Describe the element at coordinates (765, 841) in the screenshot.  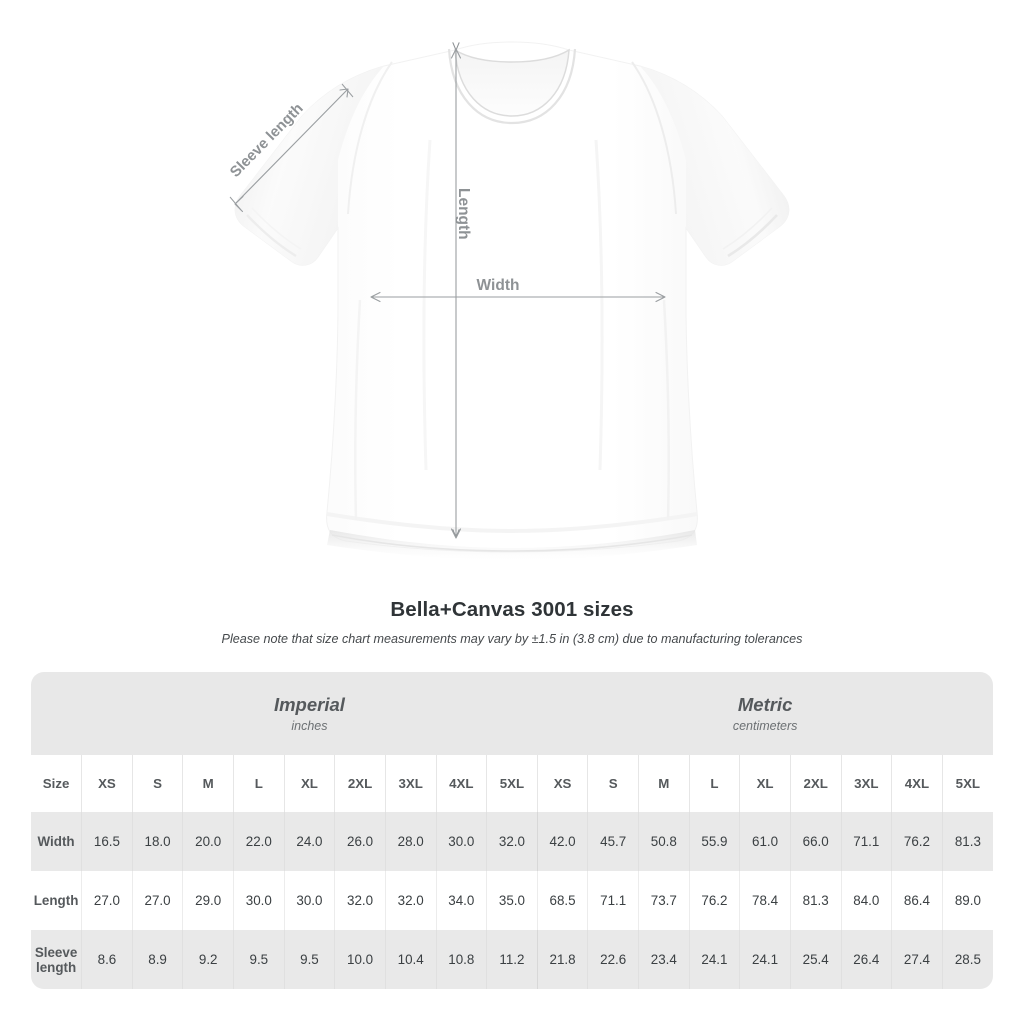
I see `cell-width-metric-xl: 61.0` at that location.